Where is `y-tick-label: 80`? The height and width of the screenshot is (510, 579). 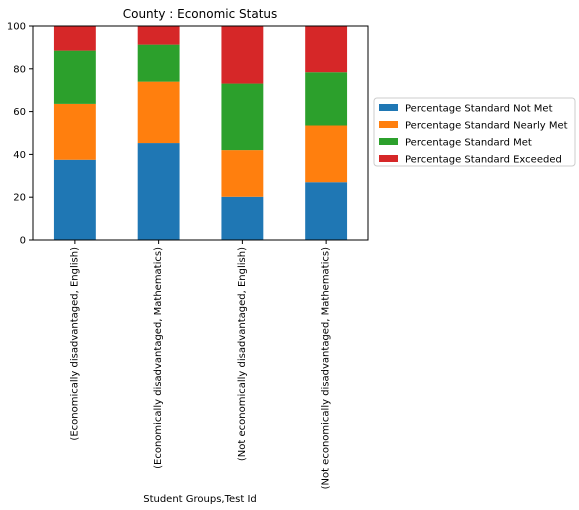
y-tick-label: 80 is located at coordinates (19, 69).